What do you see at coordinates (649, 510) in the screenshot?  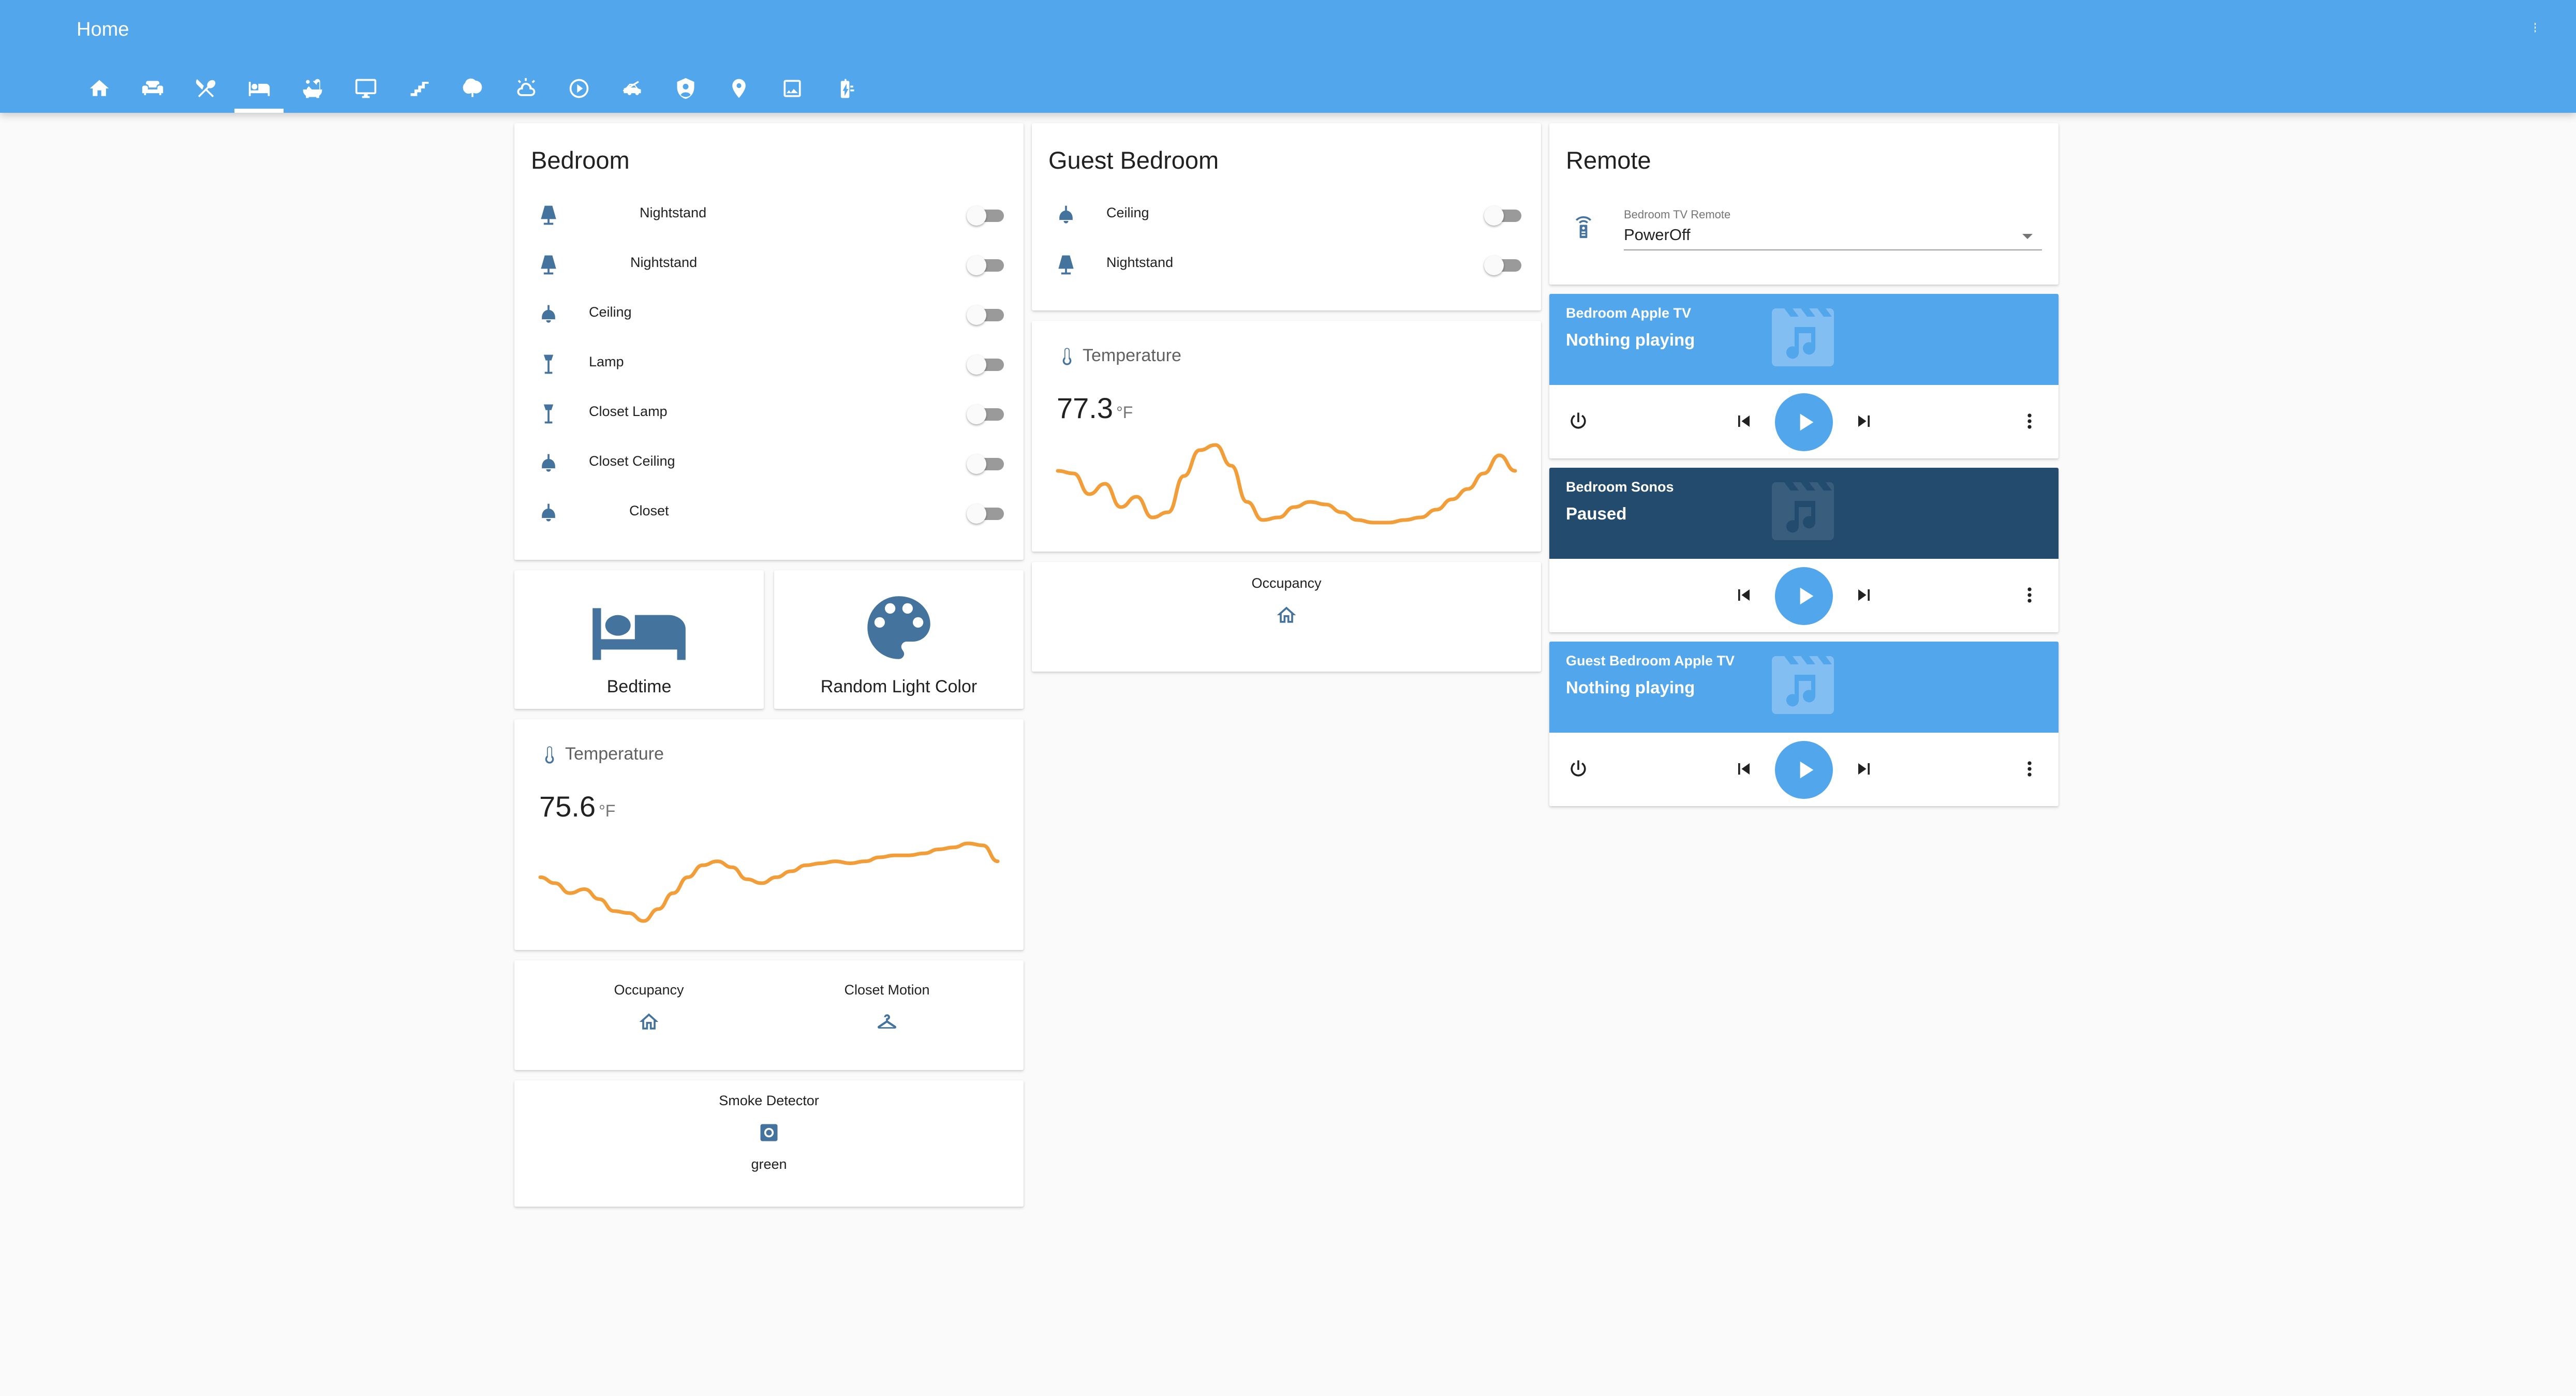 I see `entity-name: Closet` at bounding box center [649, 510].